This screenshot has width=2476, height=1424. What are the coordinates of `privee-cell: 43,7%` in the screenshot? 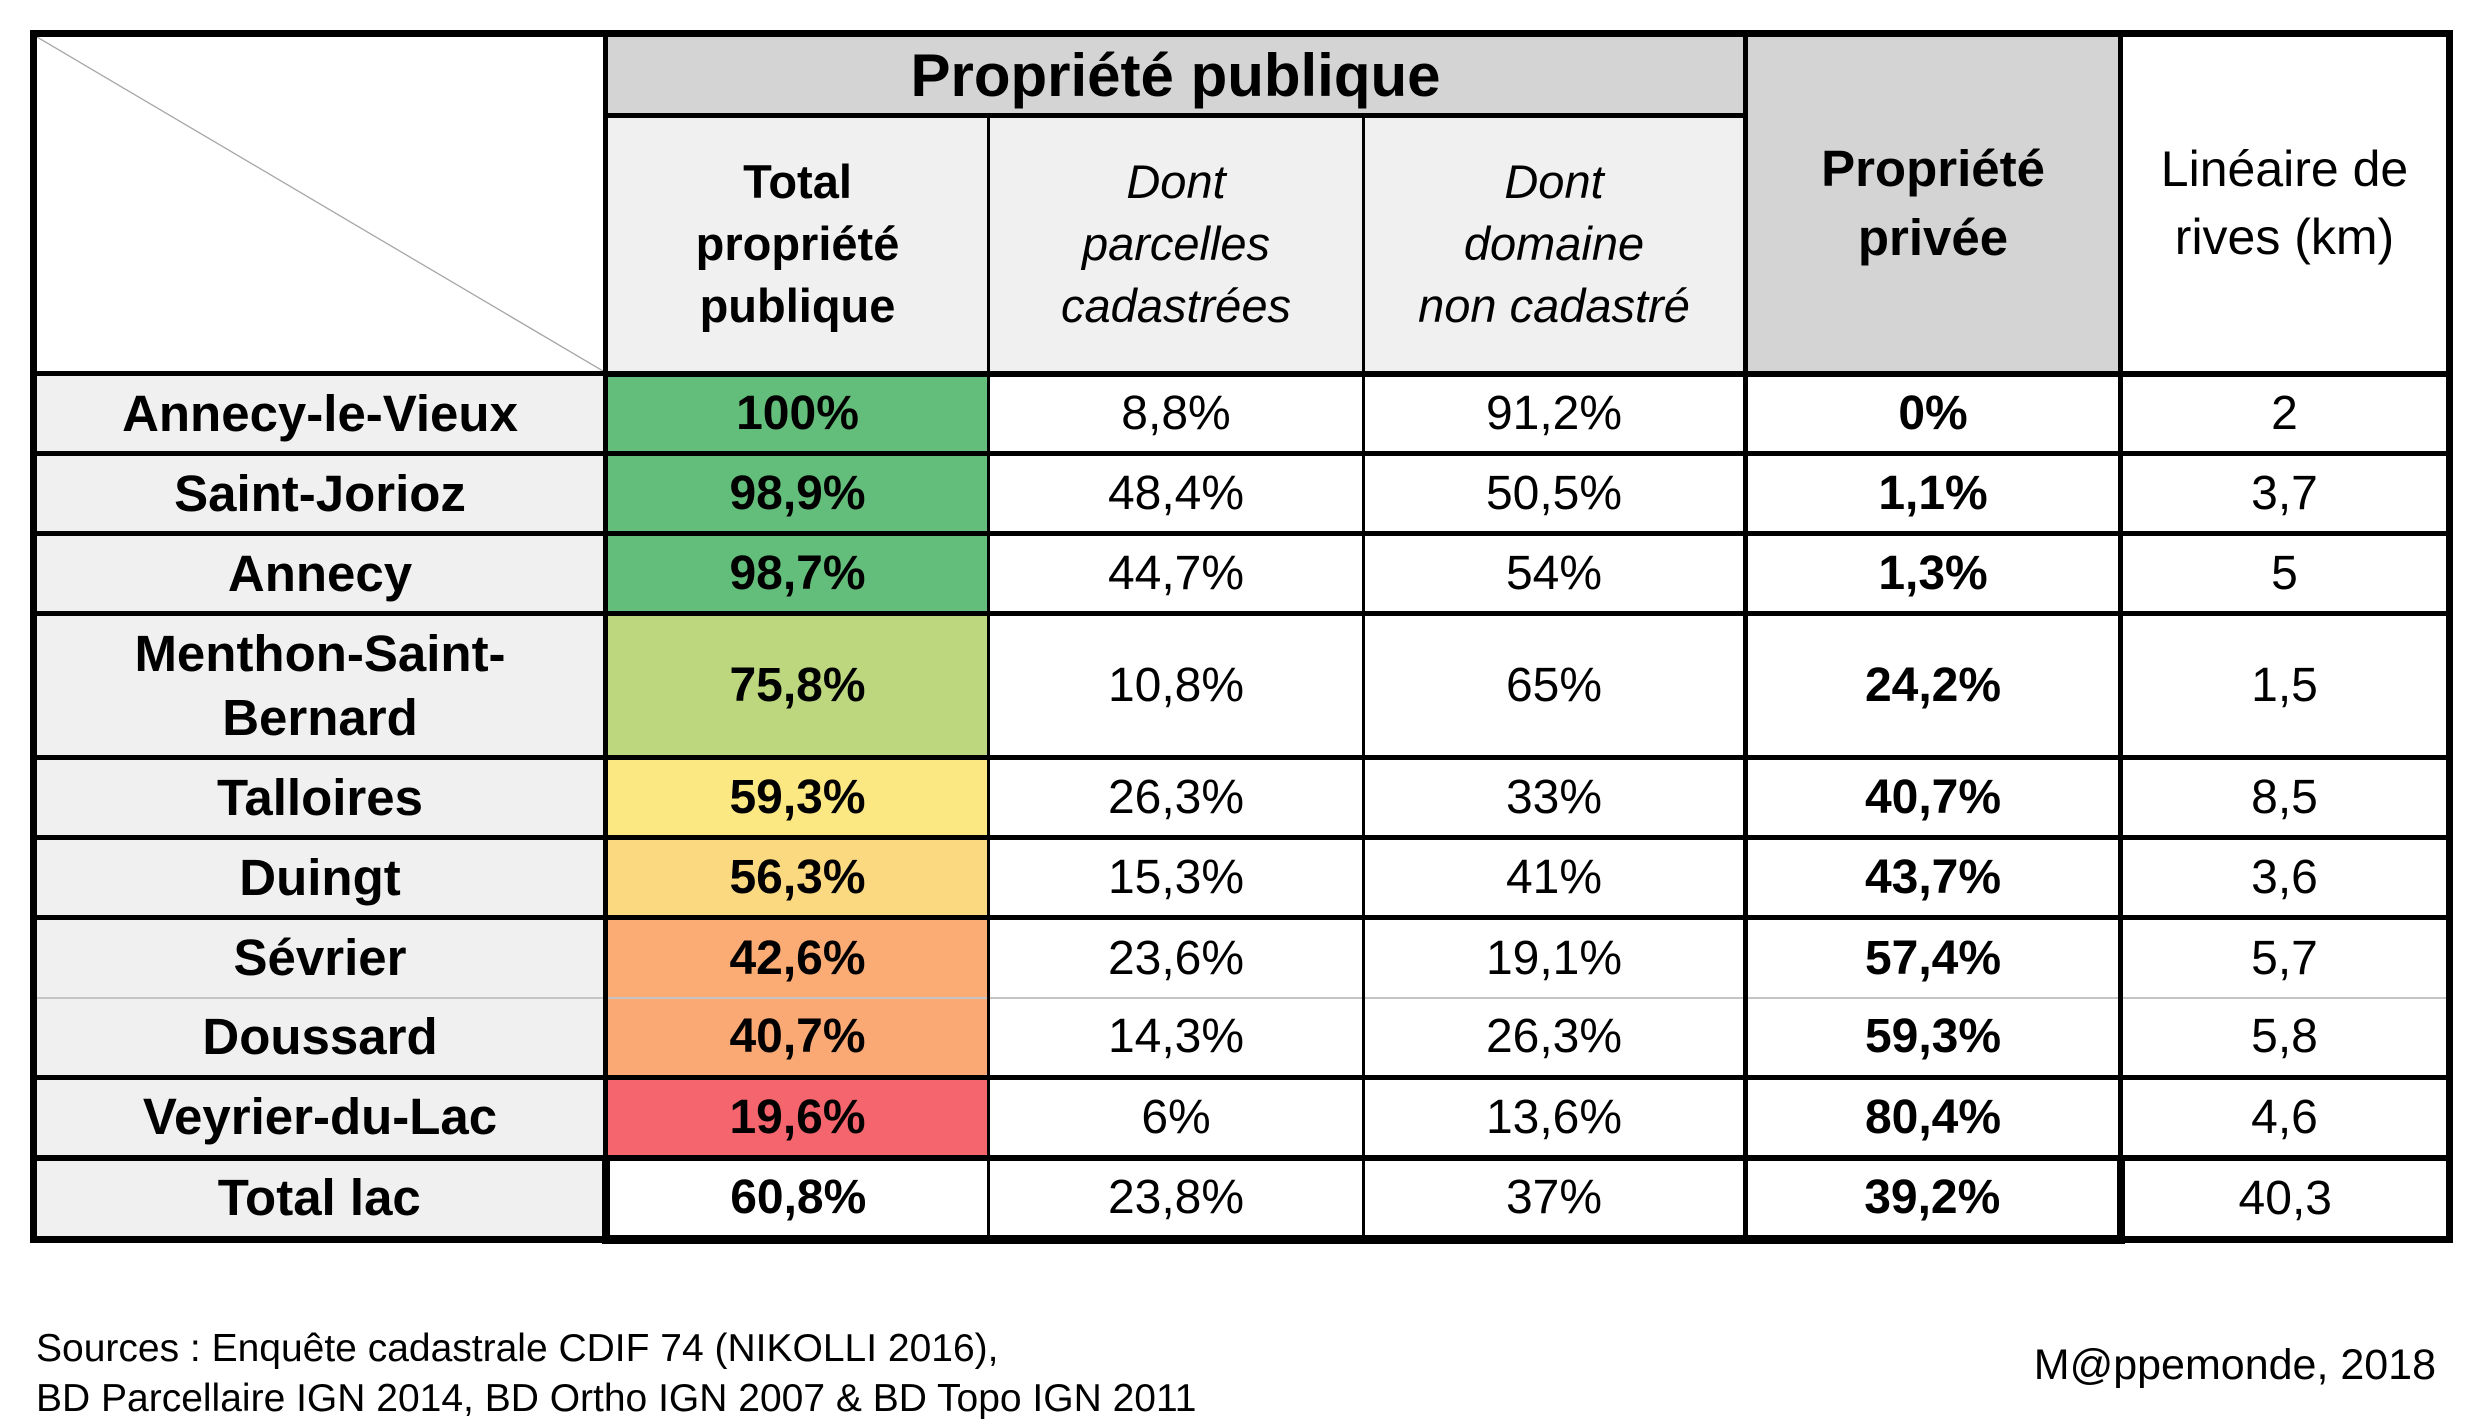 It's located at (1933, 877).